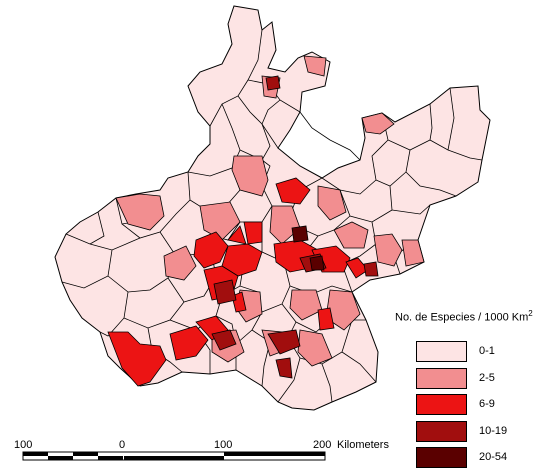 Image resolution: width=553 pixels, height=475 pixels. I want to click on legend-title: No. de Especies / 1000 Km2, so click(464, 316).